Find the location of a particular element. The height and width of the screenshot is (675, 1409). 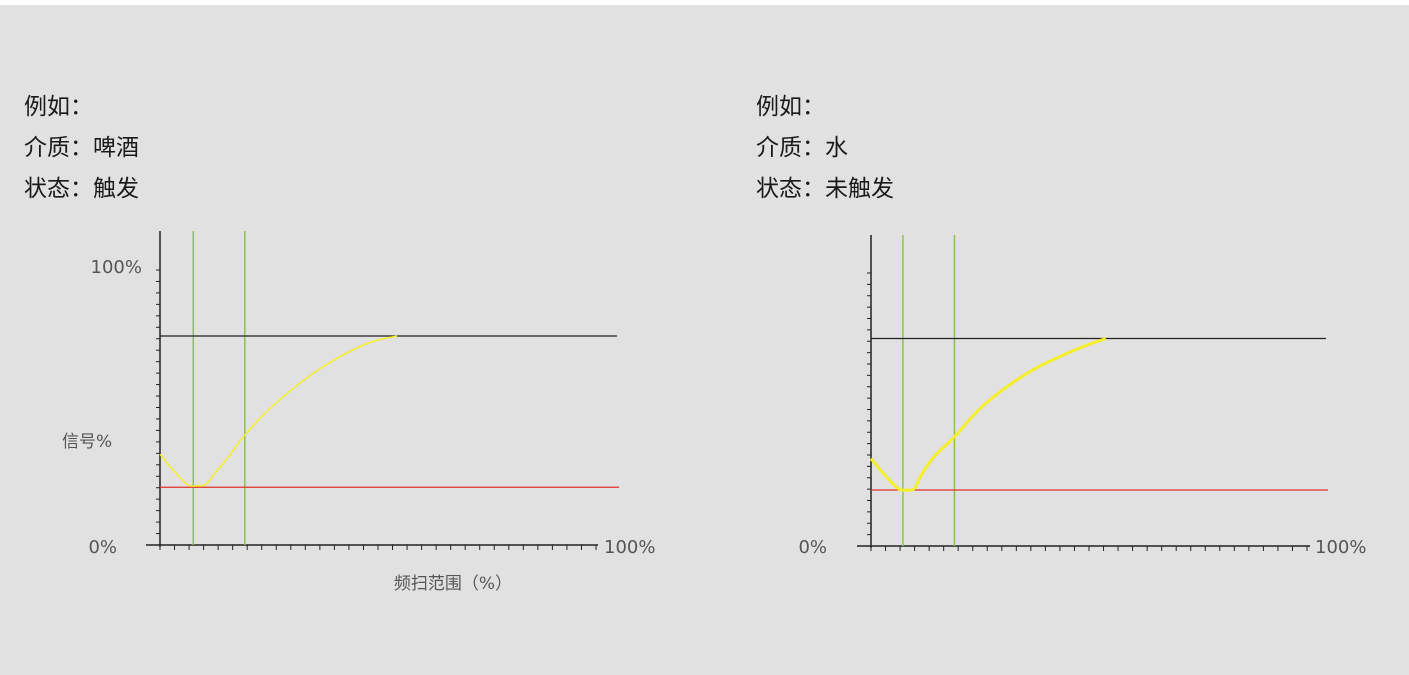

medium-label: 介质：水 is located at coordinates (802, 148).